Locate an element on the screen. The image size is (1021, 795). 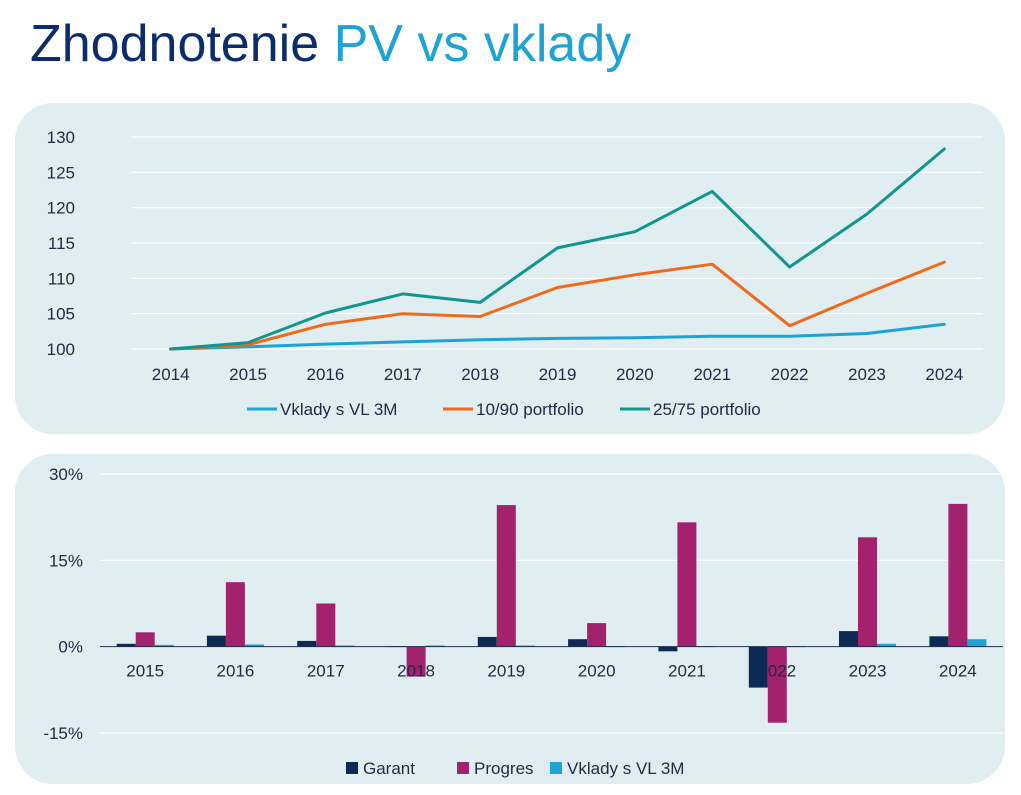
y-tick-label: 30% is located at coordinates (66, 474).